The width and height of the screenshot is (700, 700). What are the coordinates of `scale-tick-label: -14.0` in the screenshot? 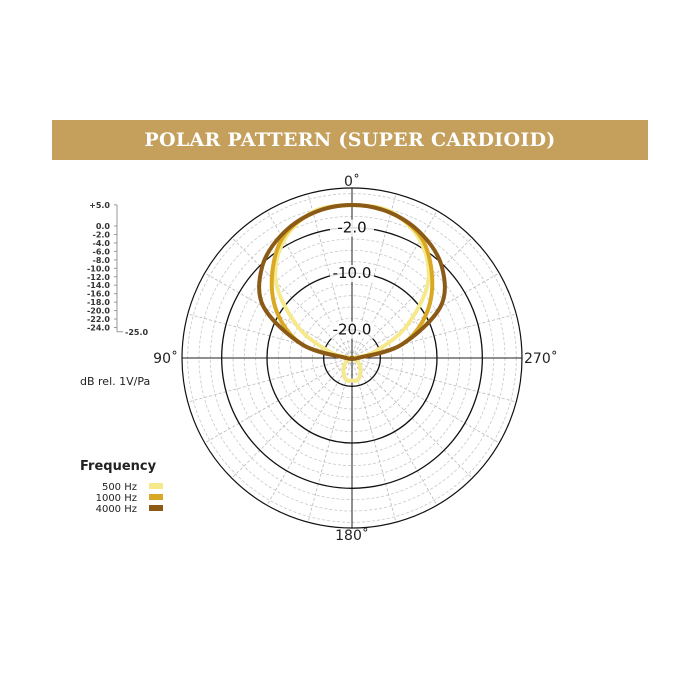 It's located at (98, 285).